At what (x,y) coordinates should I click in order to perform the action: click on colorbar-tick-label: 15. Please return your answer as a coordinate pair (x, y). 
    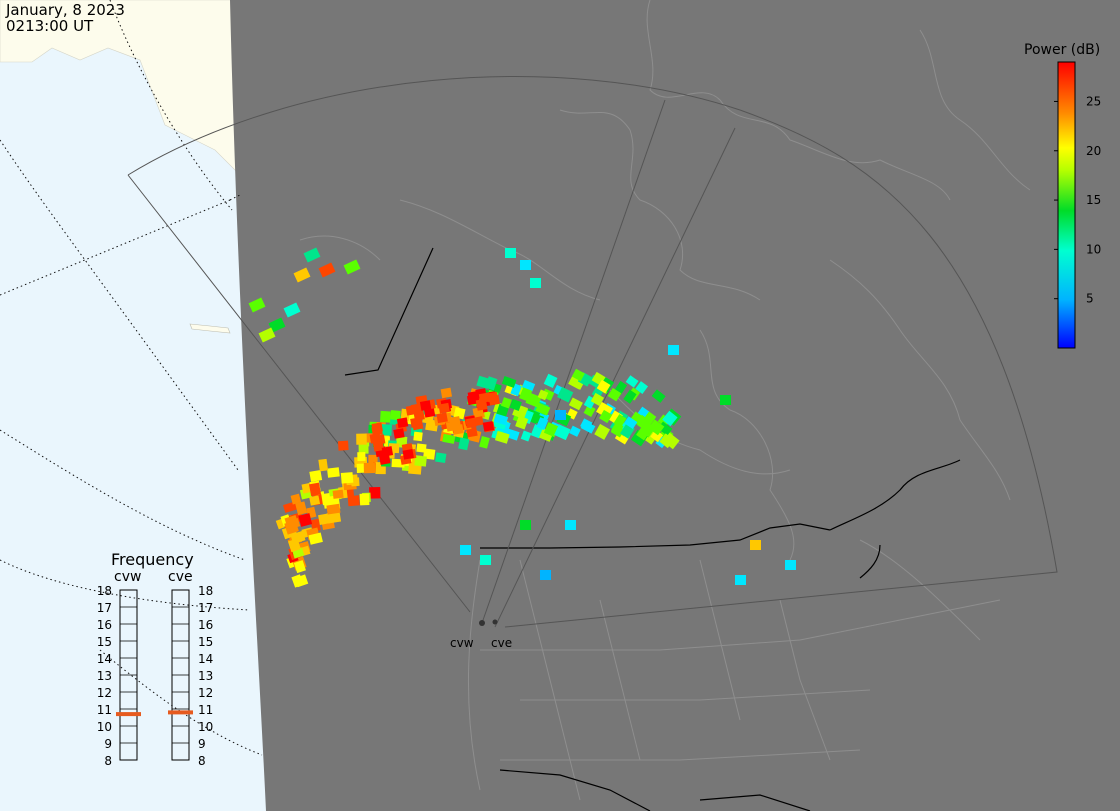
    Looking at the image, I should click on (1093, 200).